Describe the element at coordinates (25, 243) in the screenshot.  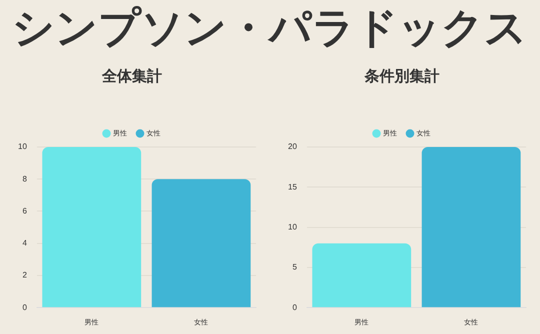
I see `y-tick-label: 4` at that location.